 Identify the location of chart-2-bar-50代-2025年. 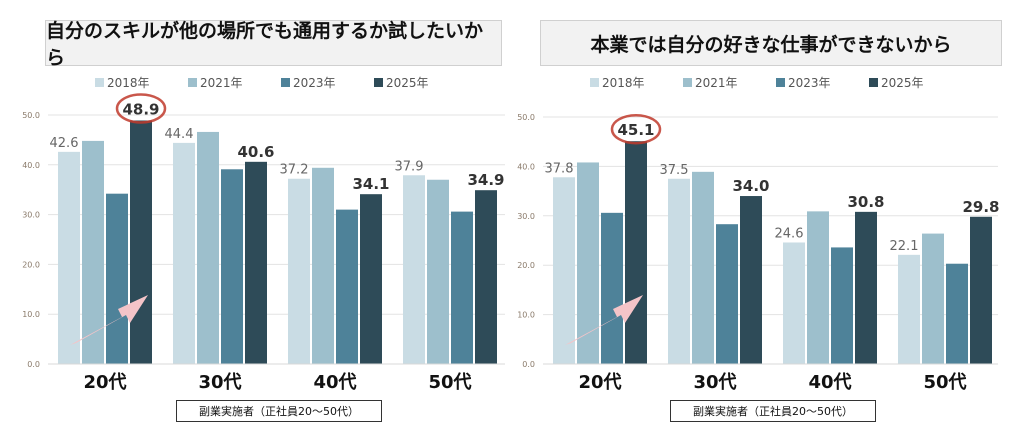
(981, 290).